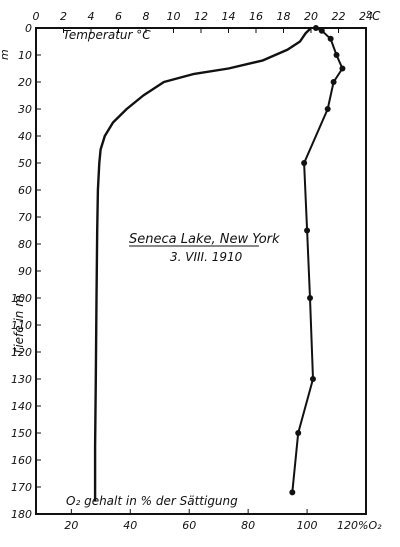 The width and height of the screenshot is (400, 547). What do you see at coordinates (359, 525) in the screenshot?
I see `bottom-axis-unit: 120%O₂` at bounding box center [359, 525].